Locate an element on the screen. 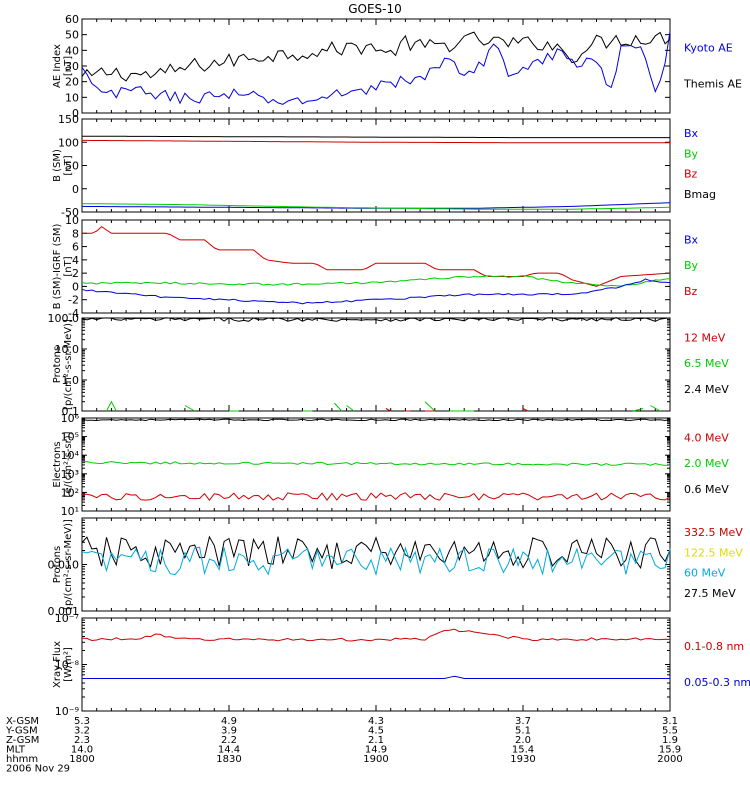 Image resolution: width=750 pixels, height=800 pixels. ephemeris-value: 2.3 is located at coordinates (82, 740).